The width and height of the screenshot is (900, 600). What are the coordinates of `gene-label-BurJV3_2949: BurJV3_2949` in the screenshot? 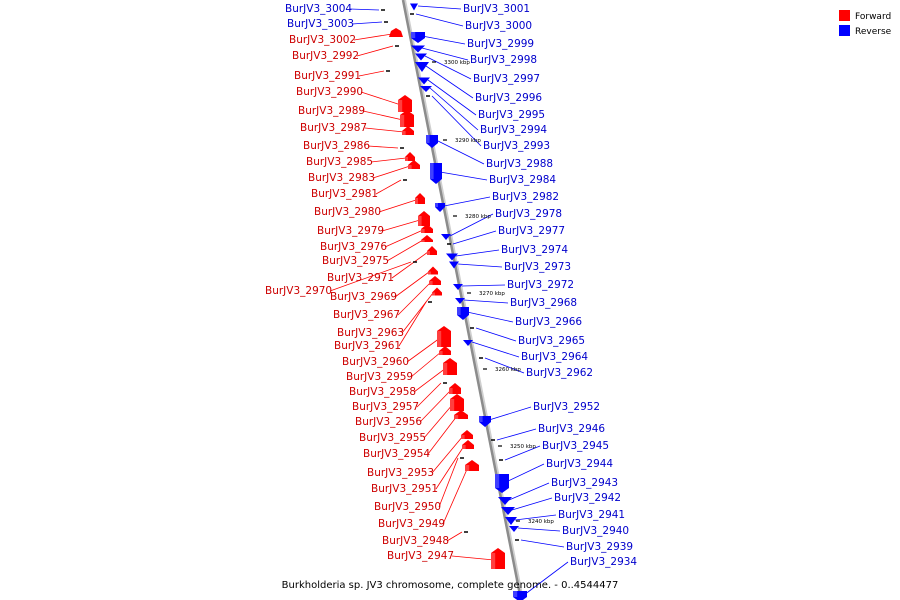 It's located at (411, 524).